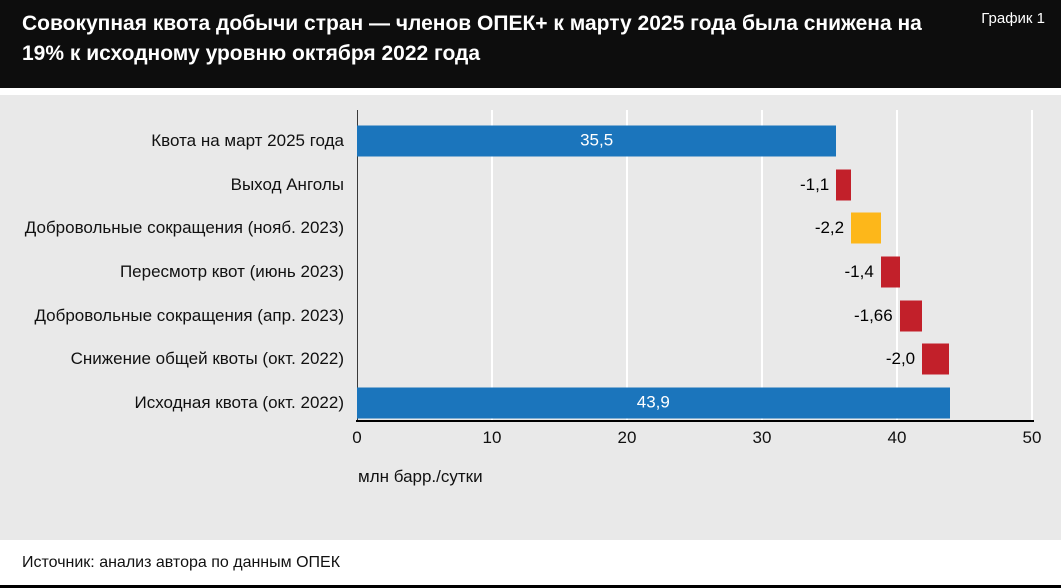  I want to click on value-label: -2,0, so click(900, 359).